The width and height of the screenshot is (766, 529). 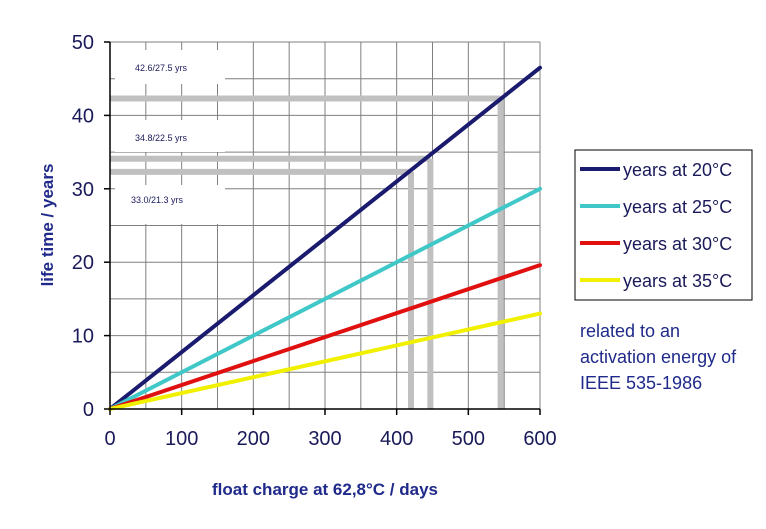 What do you see at coordinates (47, 225) in the screenshot?
I see `y-axis-title: life time / years` at bounding box center [47, 225].